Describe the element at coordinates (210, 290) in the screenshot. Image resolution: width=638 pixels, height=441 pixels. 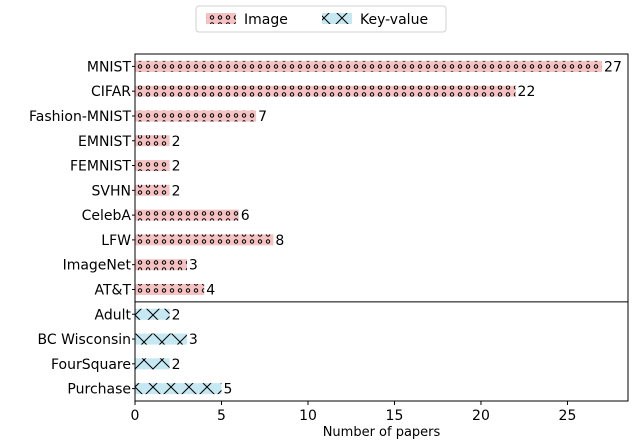
I see `value-label-at-t: 4` at that location.